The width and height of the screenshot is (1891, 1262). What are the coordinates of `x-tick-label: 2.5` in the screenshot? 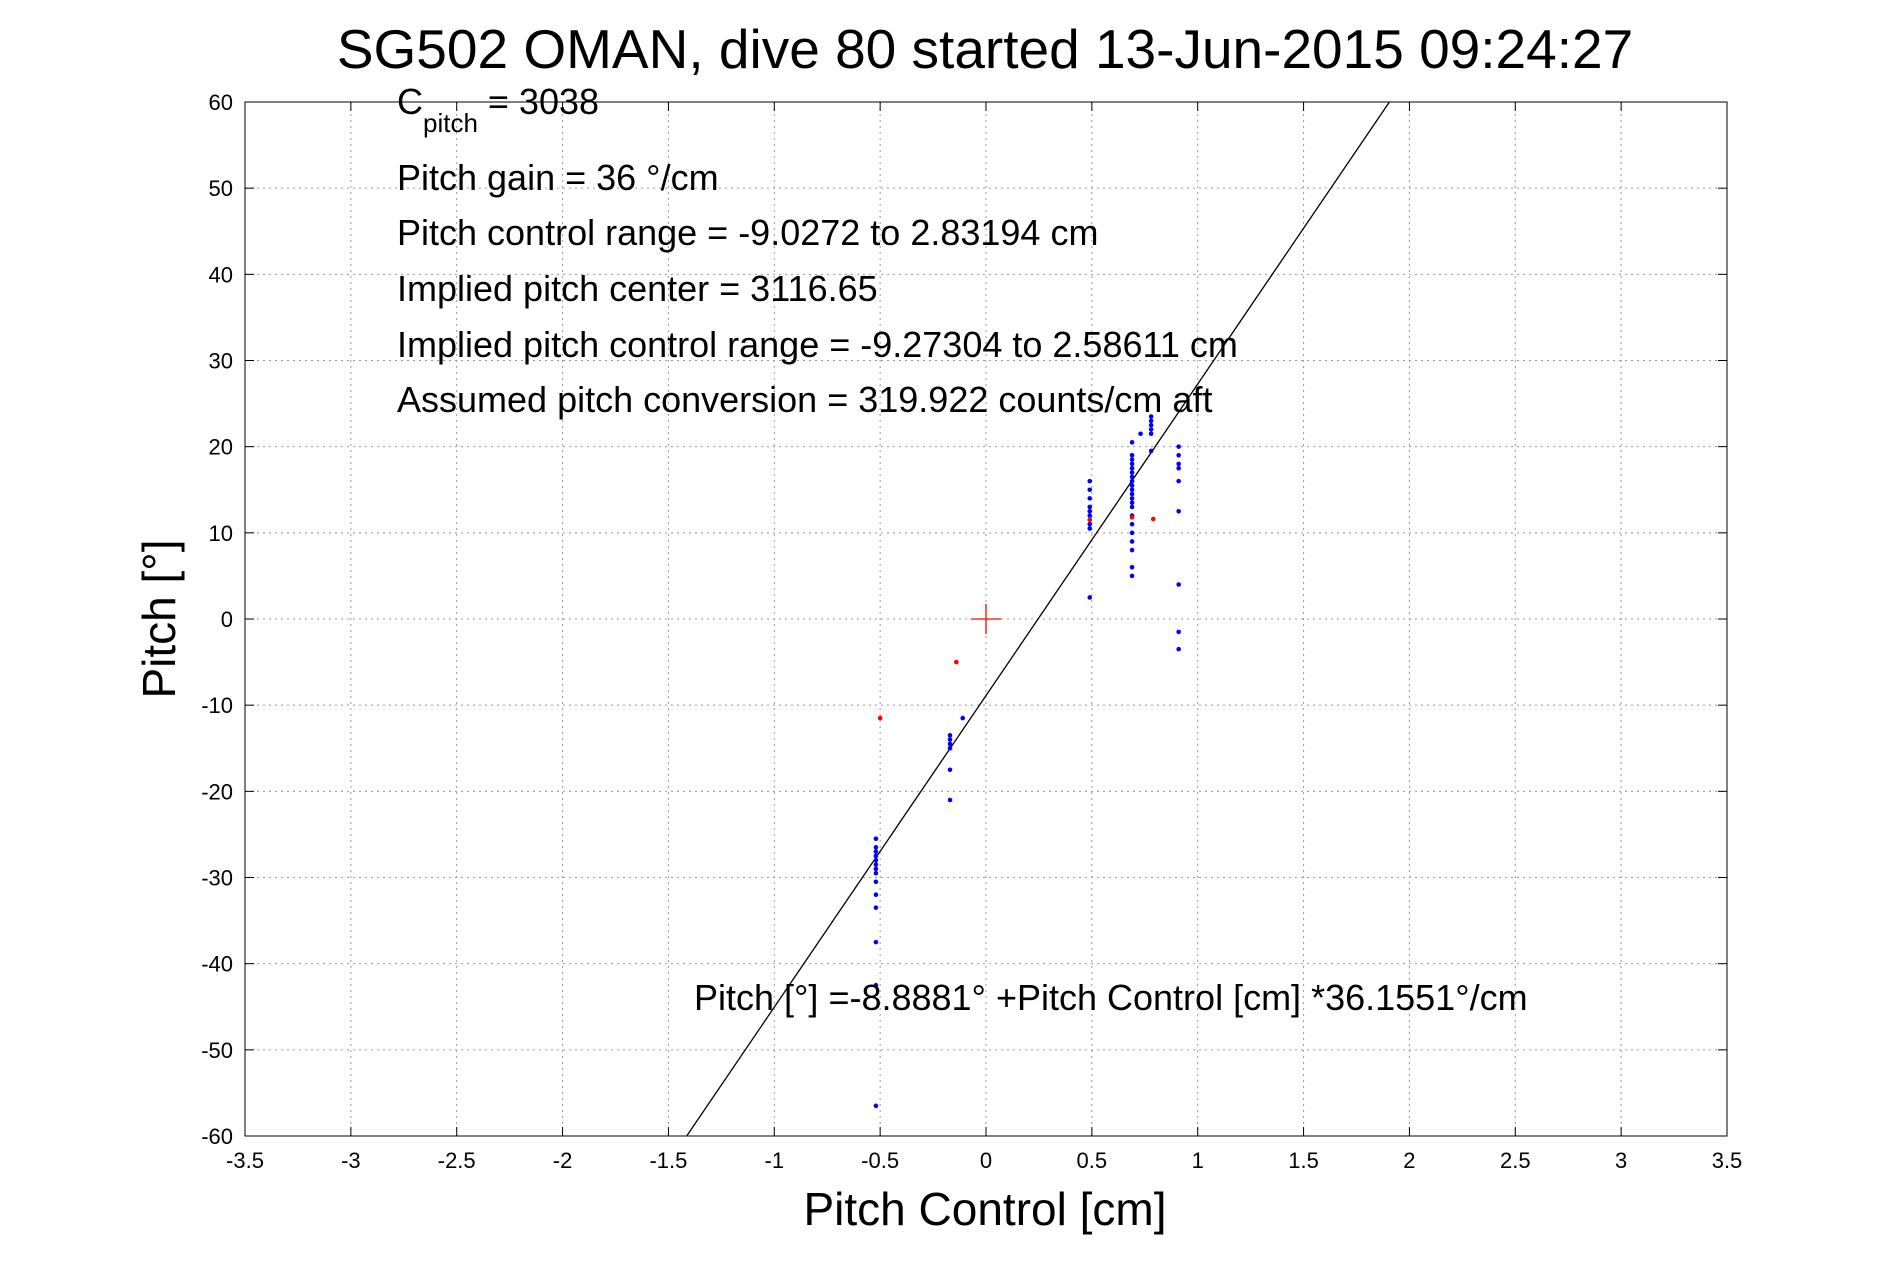 It's located at (1515, 1160).